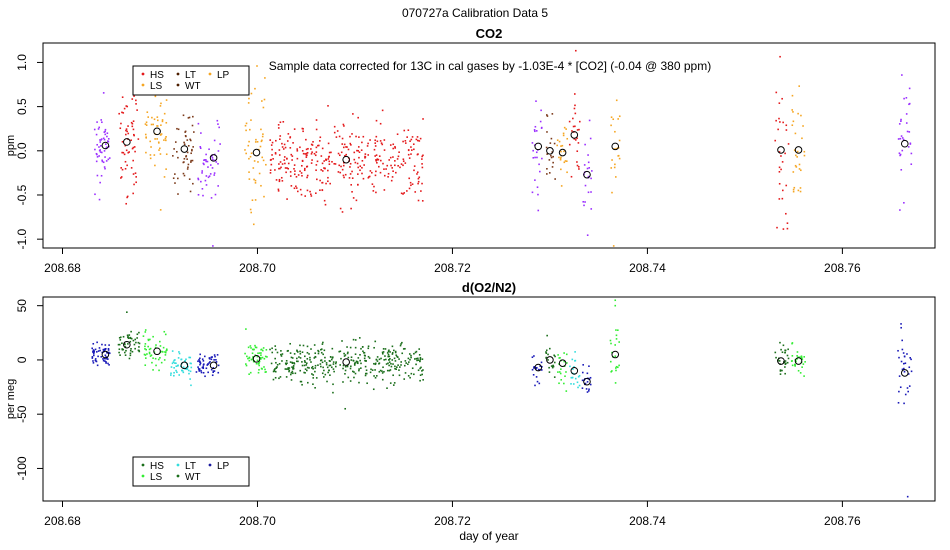 The width and height of the screenshot is (950, 550). Describe the element at coordinates (452, 268) in the screenshot. I see `x-tick-label: 208.72` at that location.